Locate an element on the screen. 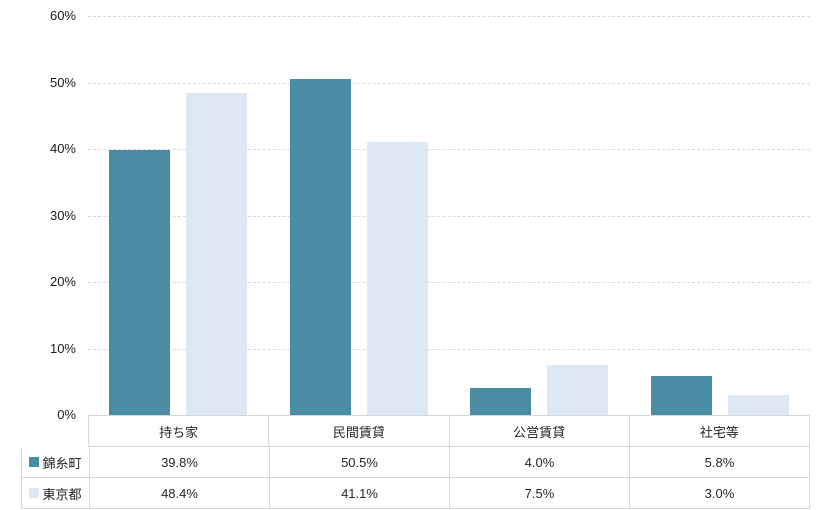 The height and width of the screenshot is (510, 820). y-axis-tick-label: 10% is located at coordinates (62, 348).